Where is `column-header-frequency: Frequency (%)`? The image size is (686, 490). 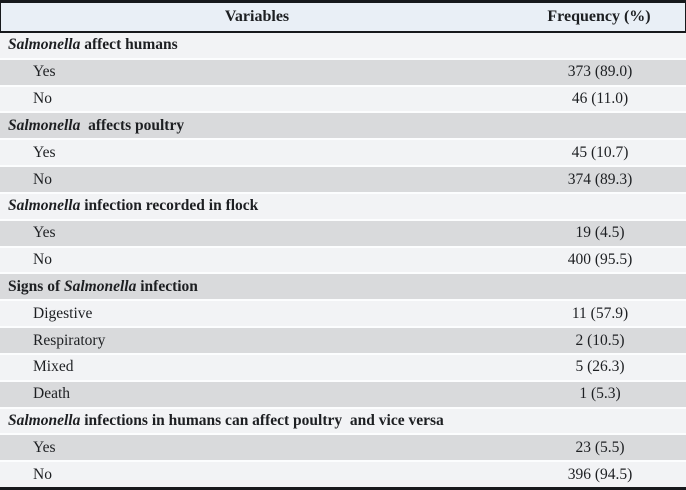
column-header-frequency: Frequency (%) is located at coordinates (599, 16).